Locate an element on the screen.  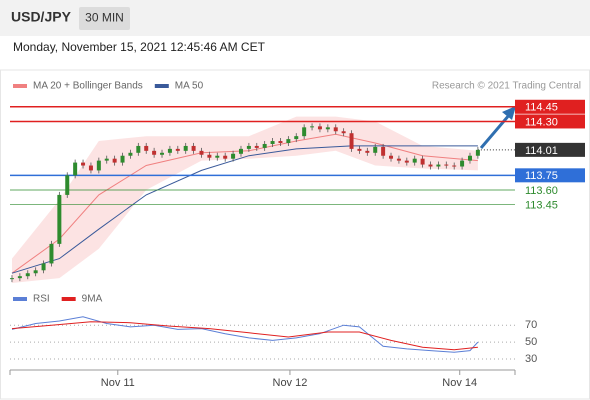
legend-label: MA 50 is located at coordinates (189, 86).